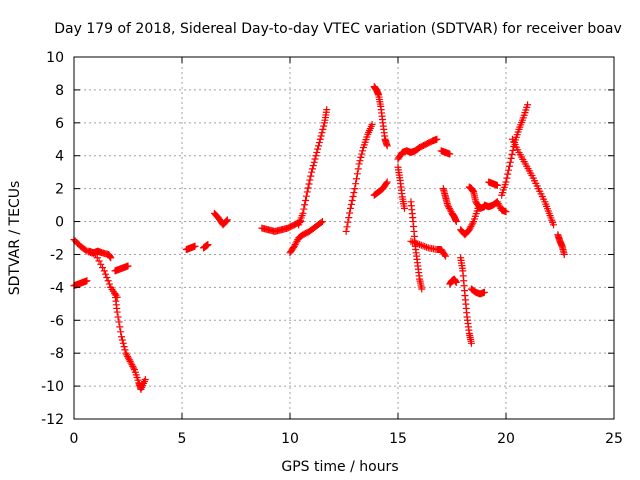 The width and height of the screenshot is (640, 480). I want to click on y-tick-label: 10, so click(55, 58).